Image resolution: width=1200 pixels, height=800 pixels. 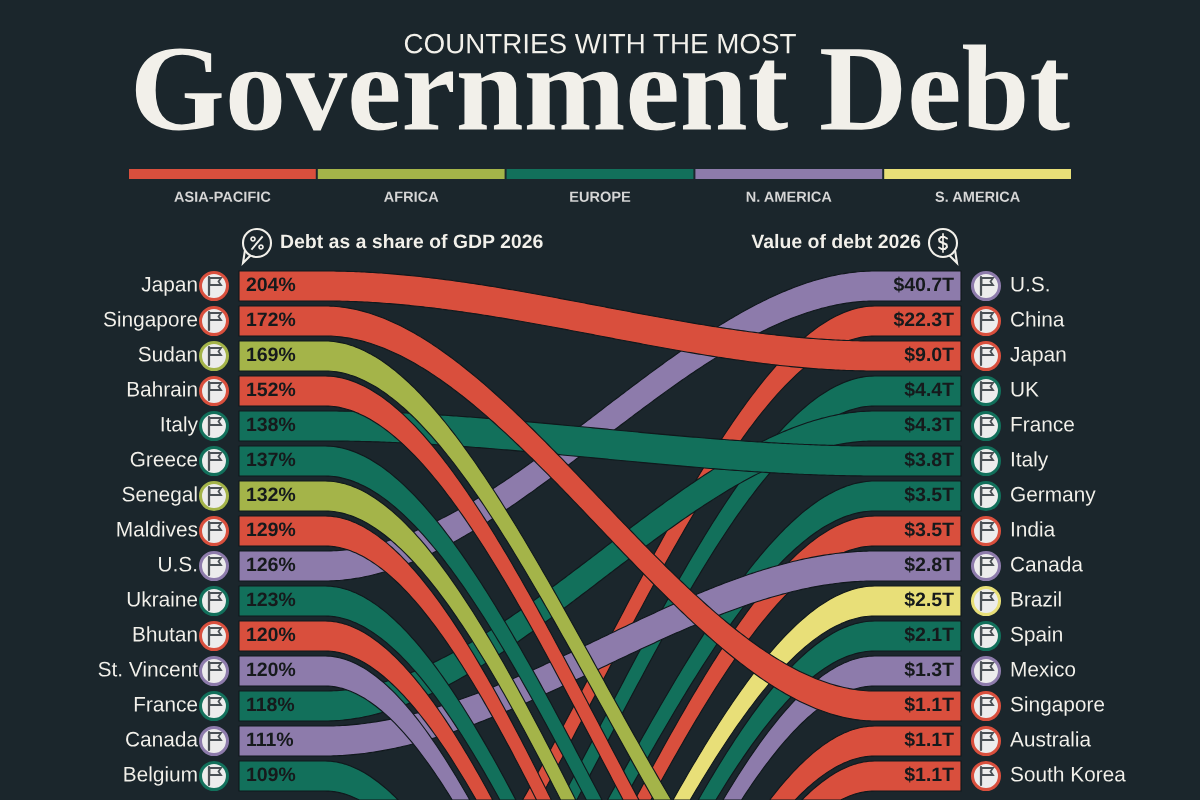 What do you see at coordinates (1043, 669) in the screenshot?
I see `text: Mexico` at bounding box center [1043, 669].